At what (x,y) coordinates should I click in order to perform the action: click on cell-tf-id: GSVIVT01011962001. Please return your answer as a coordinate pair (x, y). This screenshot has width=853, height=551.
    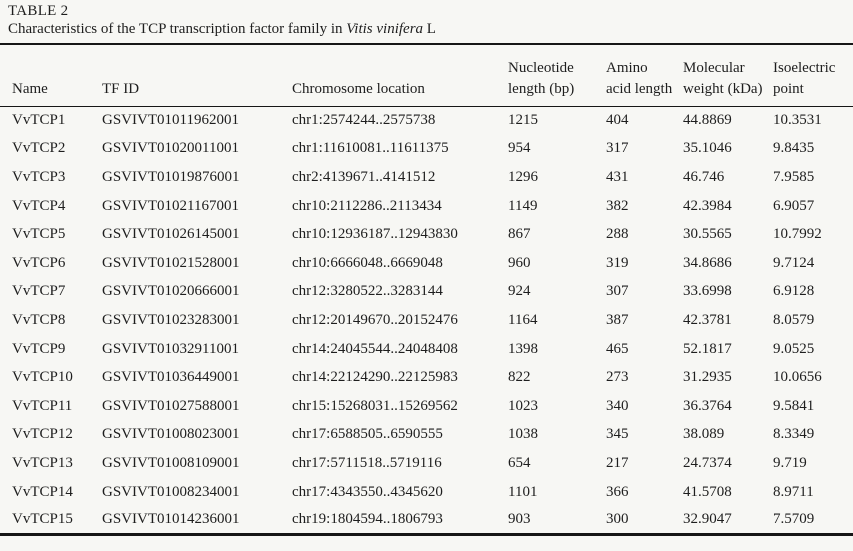
    Looking at the image, I should click on (170, 120).